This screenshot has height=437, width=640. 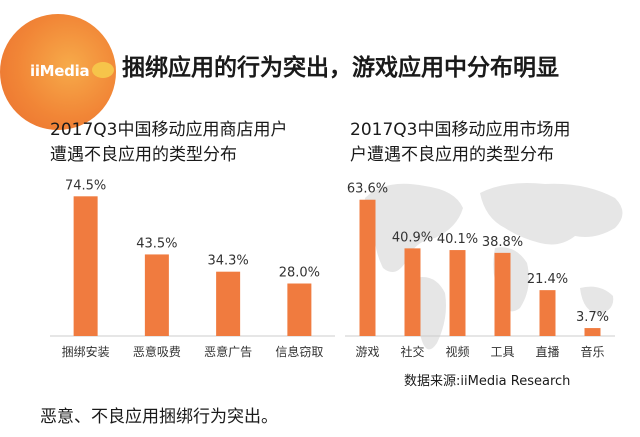 What do you see at coordinates (228, 351) in the screenshot?
I see `chart-1-category-label: 恶意广告` at bounding box center [228, 351].